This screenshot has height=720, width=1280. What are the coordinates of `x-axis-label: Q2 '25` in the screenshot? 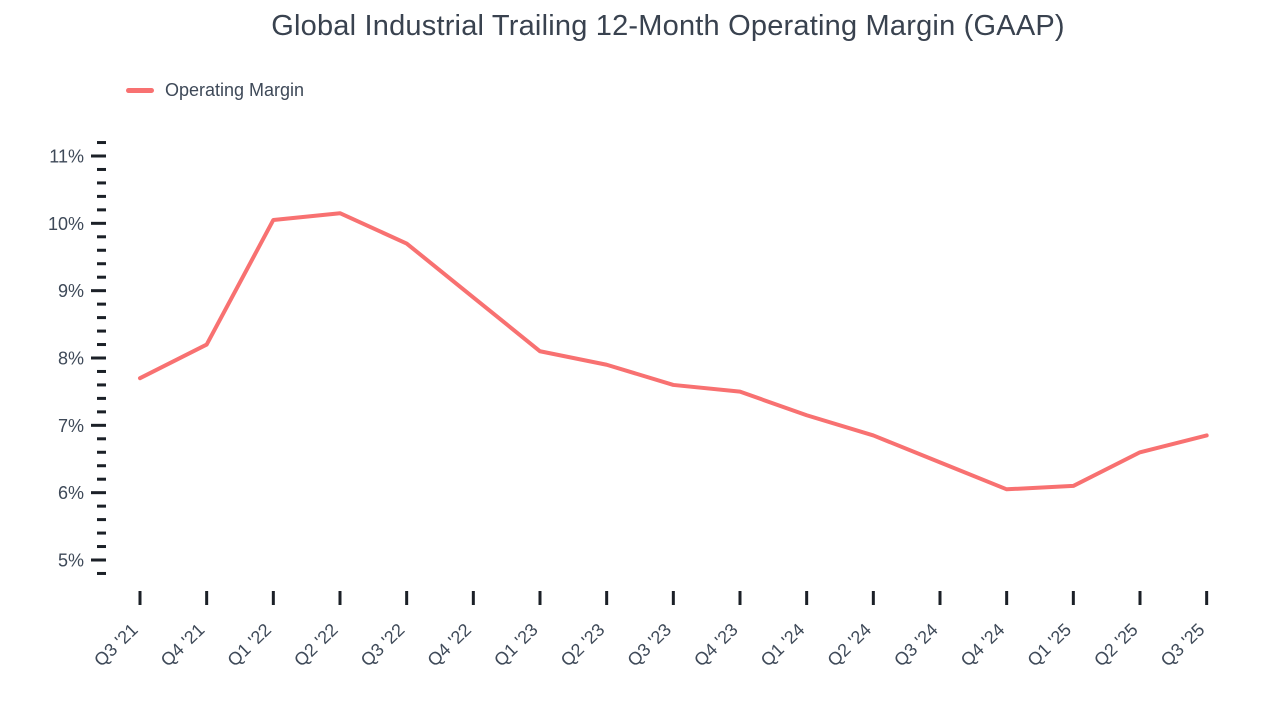 It's located at (1116, 644).